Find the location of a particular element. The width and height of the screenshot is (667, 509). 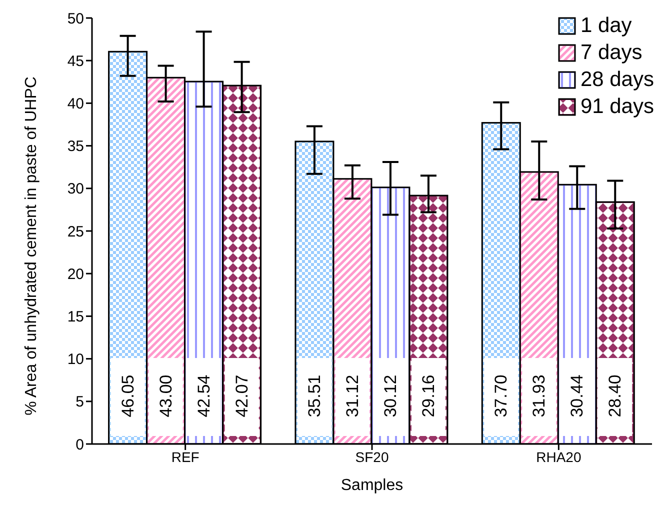

y-tick-label: 15 is located at coordinates (75, 317).